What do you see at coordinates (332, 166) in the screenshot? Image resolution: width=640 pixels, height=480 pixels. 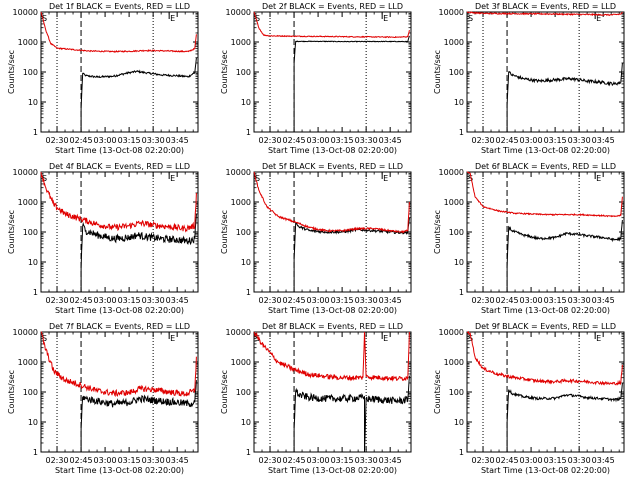 I see `panel-title: Det 5f BLACK = Events, RED = LLD` at bounding box center [332, 166].